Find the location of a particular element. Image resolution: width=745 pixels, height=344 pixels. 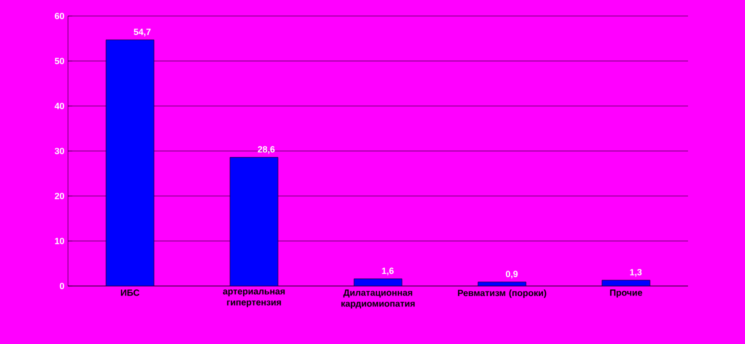

x-tick-label: Дилатационная кардиомиопатия is located at coordinates (378, 299).